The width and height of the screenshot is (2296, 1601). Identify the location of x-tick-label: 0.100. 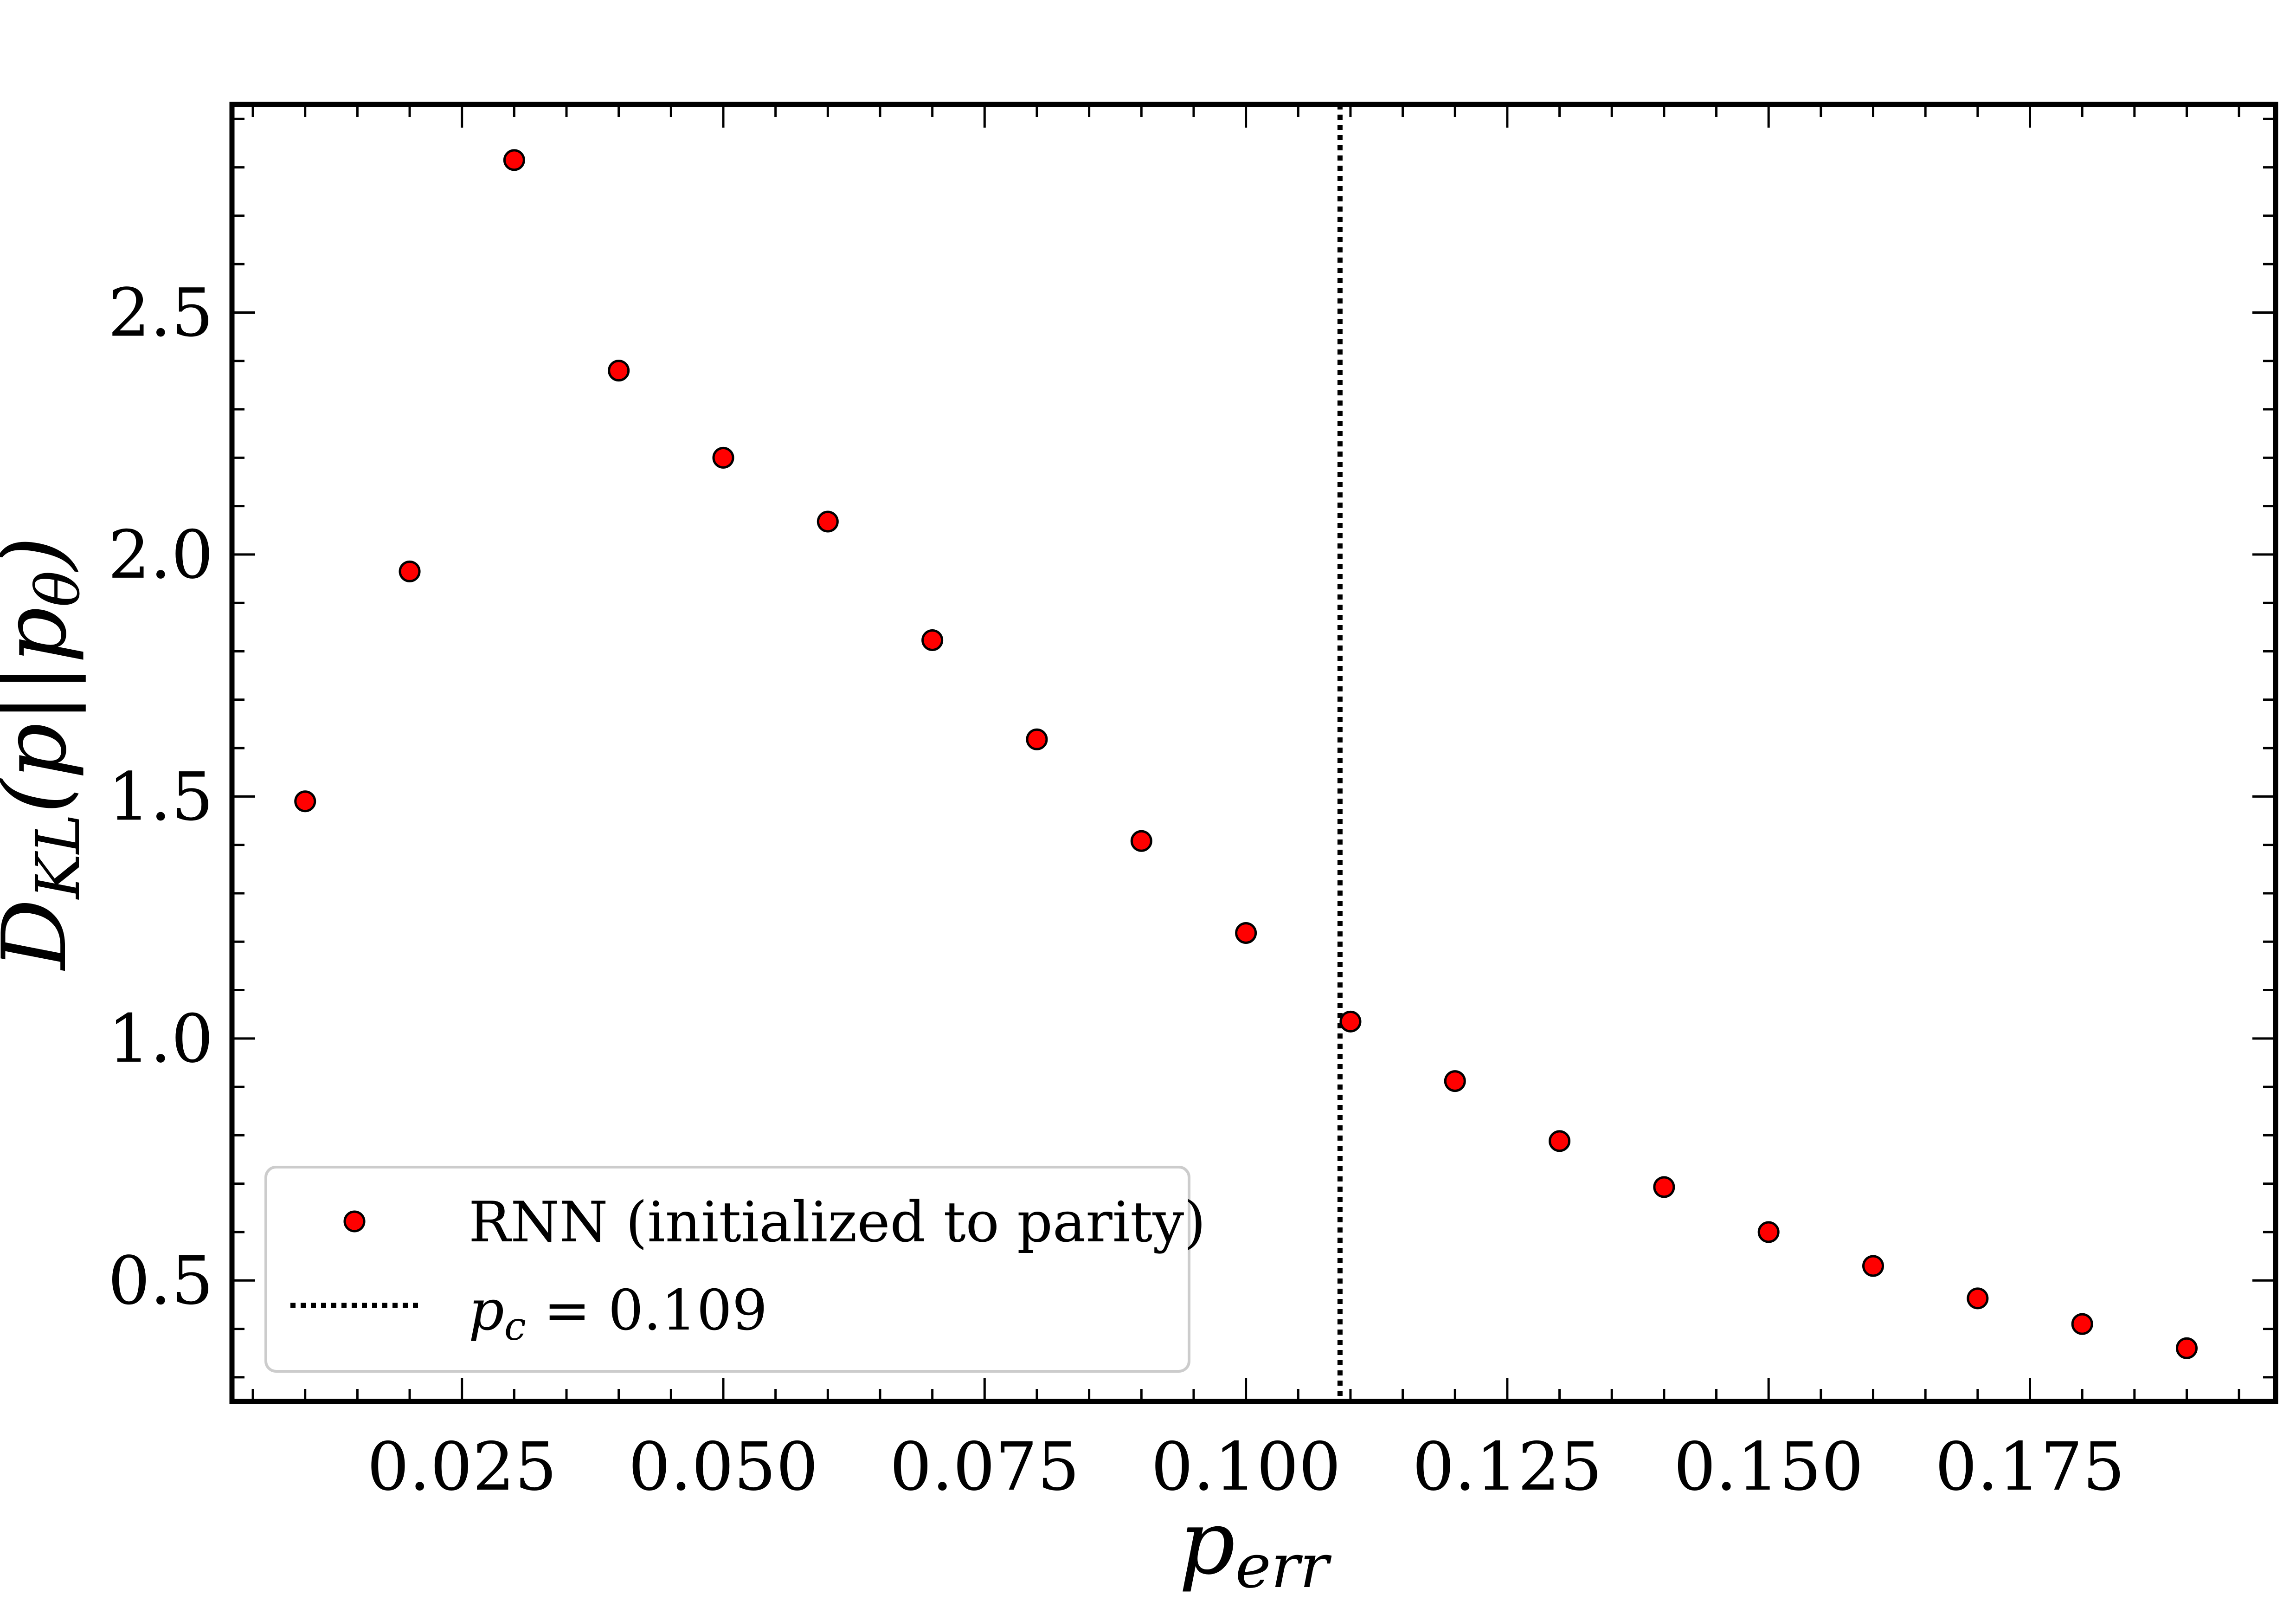
(1246, 1467).